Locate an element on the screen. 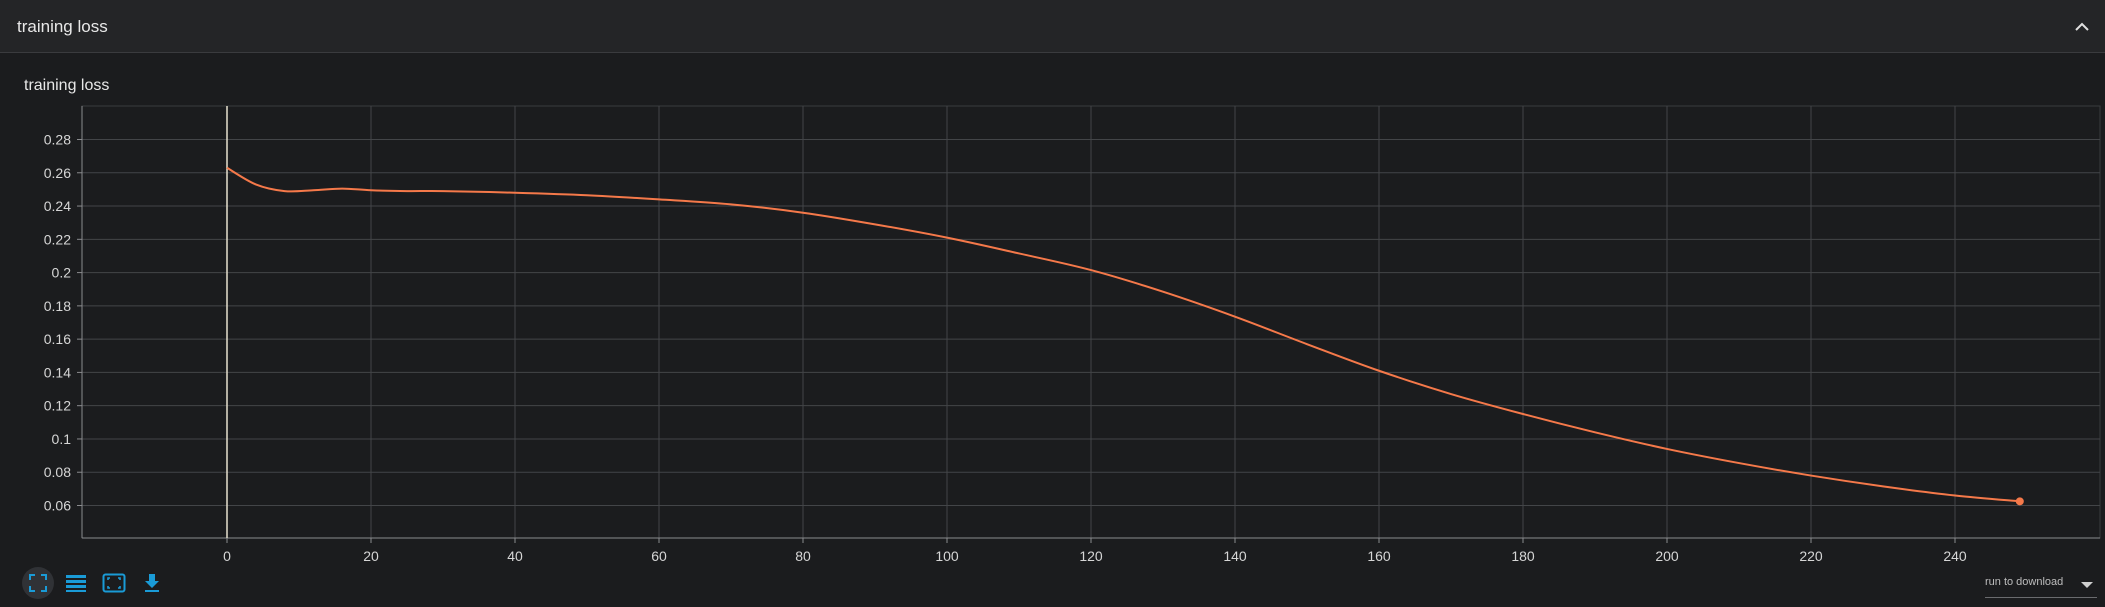 The height and width of the screenshot is (607, 2105). y-tick-label: 0.22 is located at coordinates (57, 239).